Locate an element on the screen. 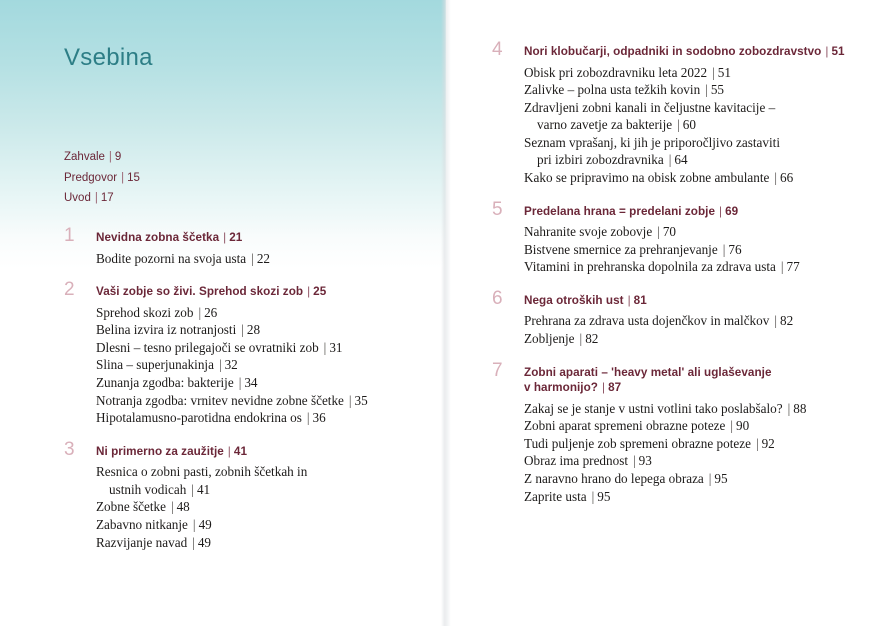  toc-subitem: Slina – superjunakinja | 32 is located at coordinates (265, 365).